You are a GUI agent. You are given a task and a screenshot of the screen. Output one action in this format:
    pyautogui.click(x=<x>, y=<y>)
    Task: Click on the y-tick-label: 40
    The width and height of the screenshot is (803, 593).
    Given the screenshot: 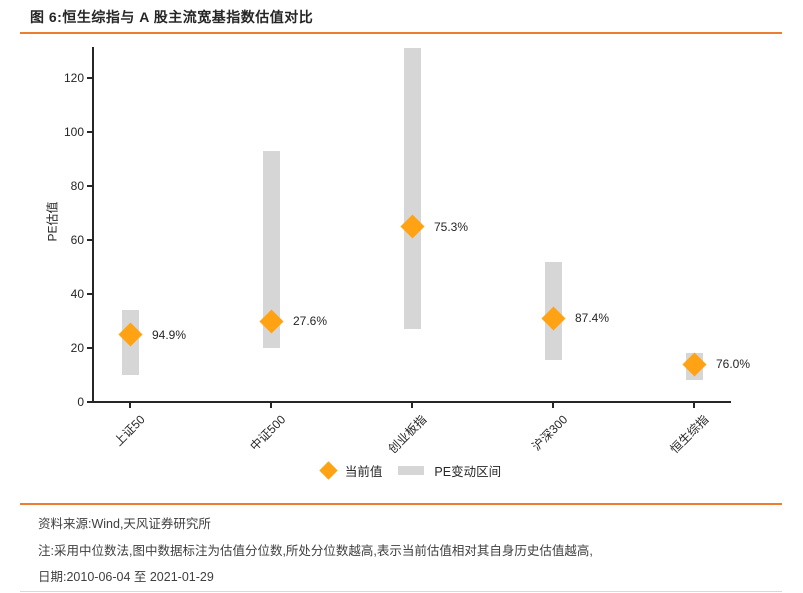 What is the action you would take?
    pyautogui.click(x=77, y=294)
    